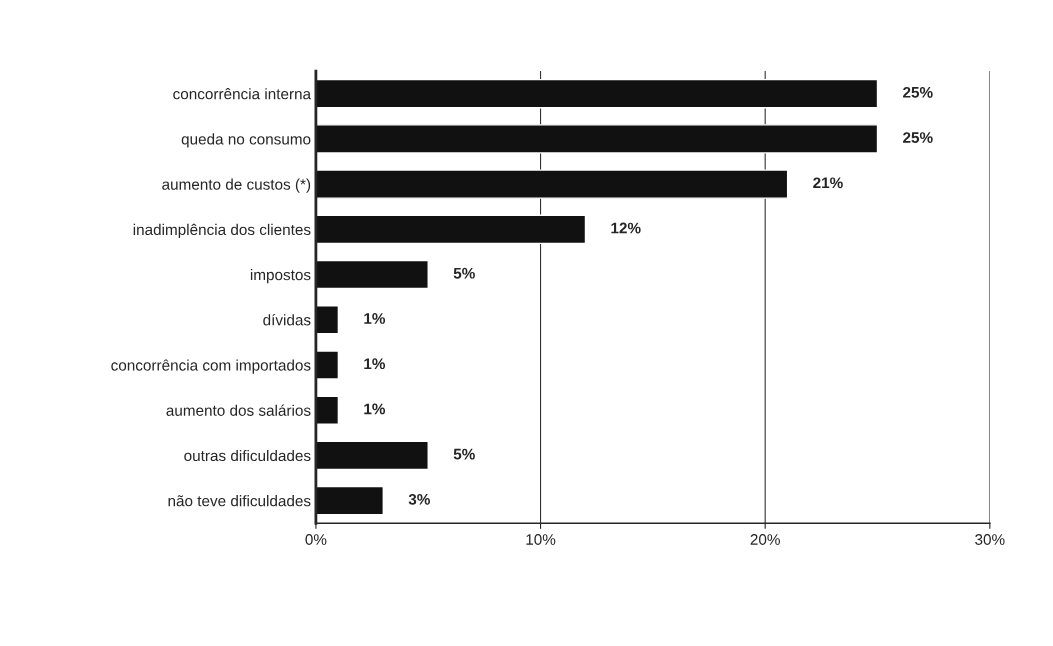 Image resolution: width=1053 pixels, height=646 pixels. Describe the element at coordinates (238, 410) in the screenshot. I see `y-tick-label: aumento dos salários` at that location.